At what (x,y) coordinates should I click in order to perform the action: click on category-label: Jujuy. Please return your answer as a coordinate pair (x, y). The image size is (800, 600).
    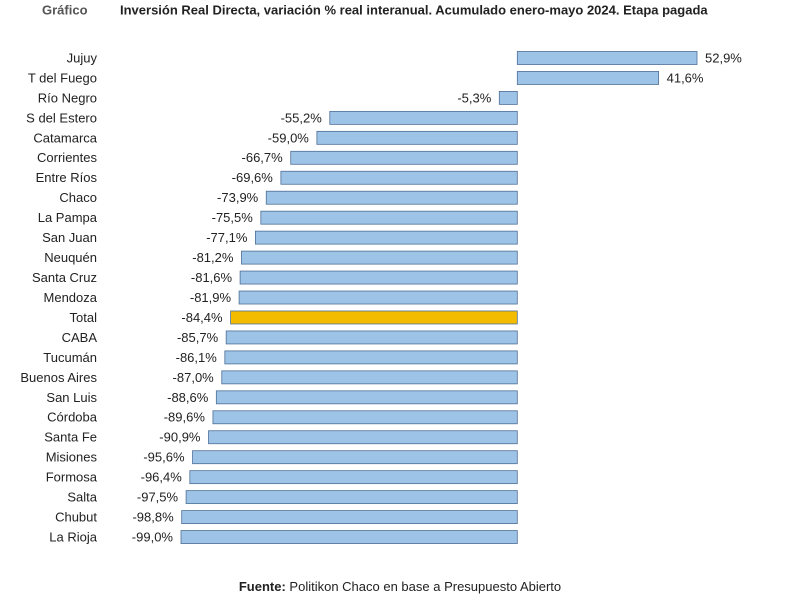
    Looking at the image, I should click on (82, 57).